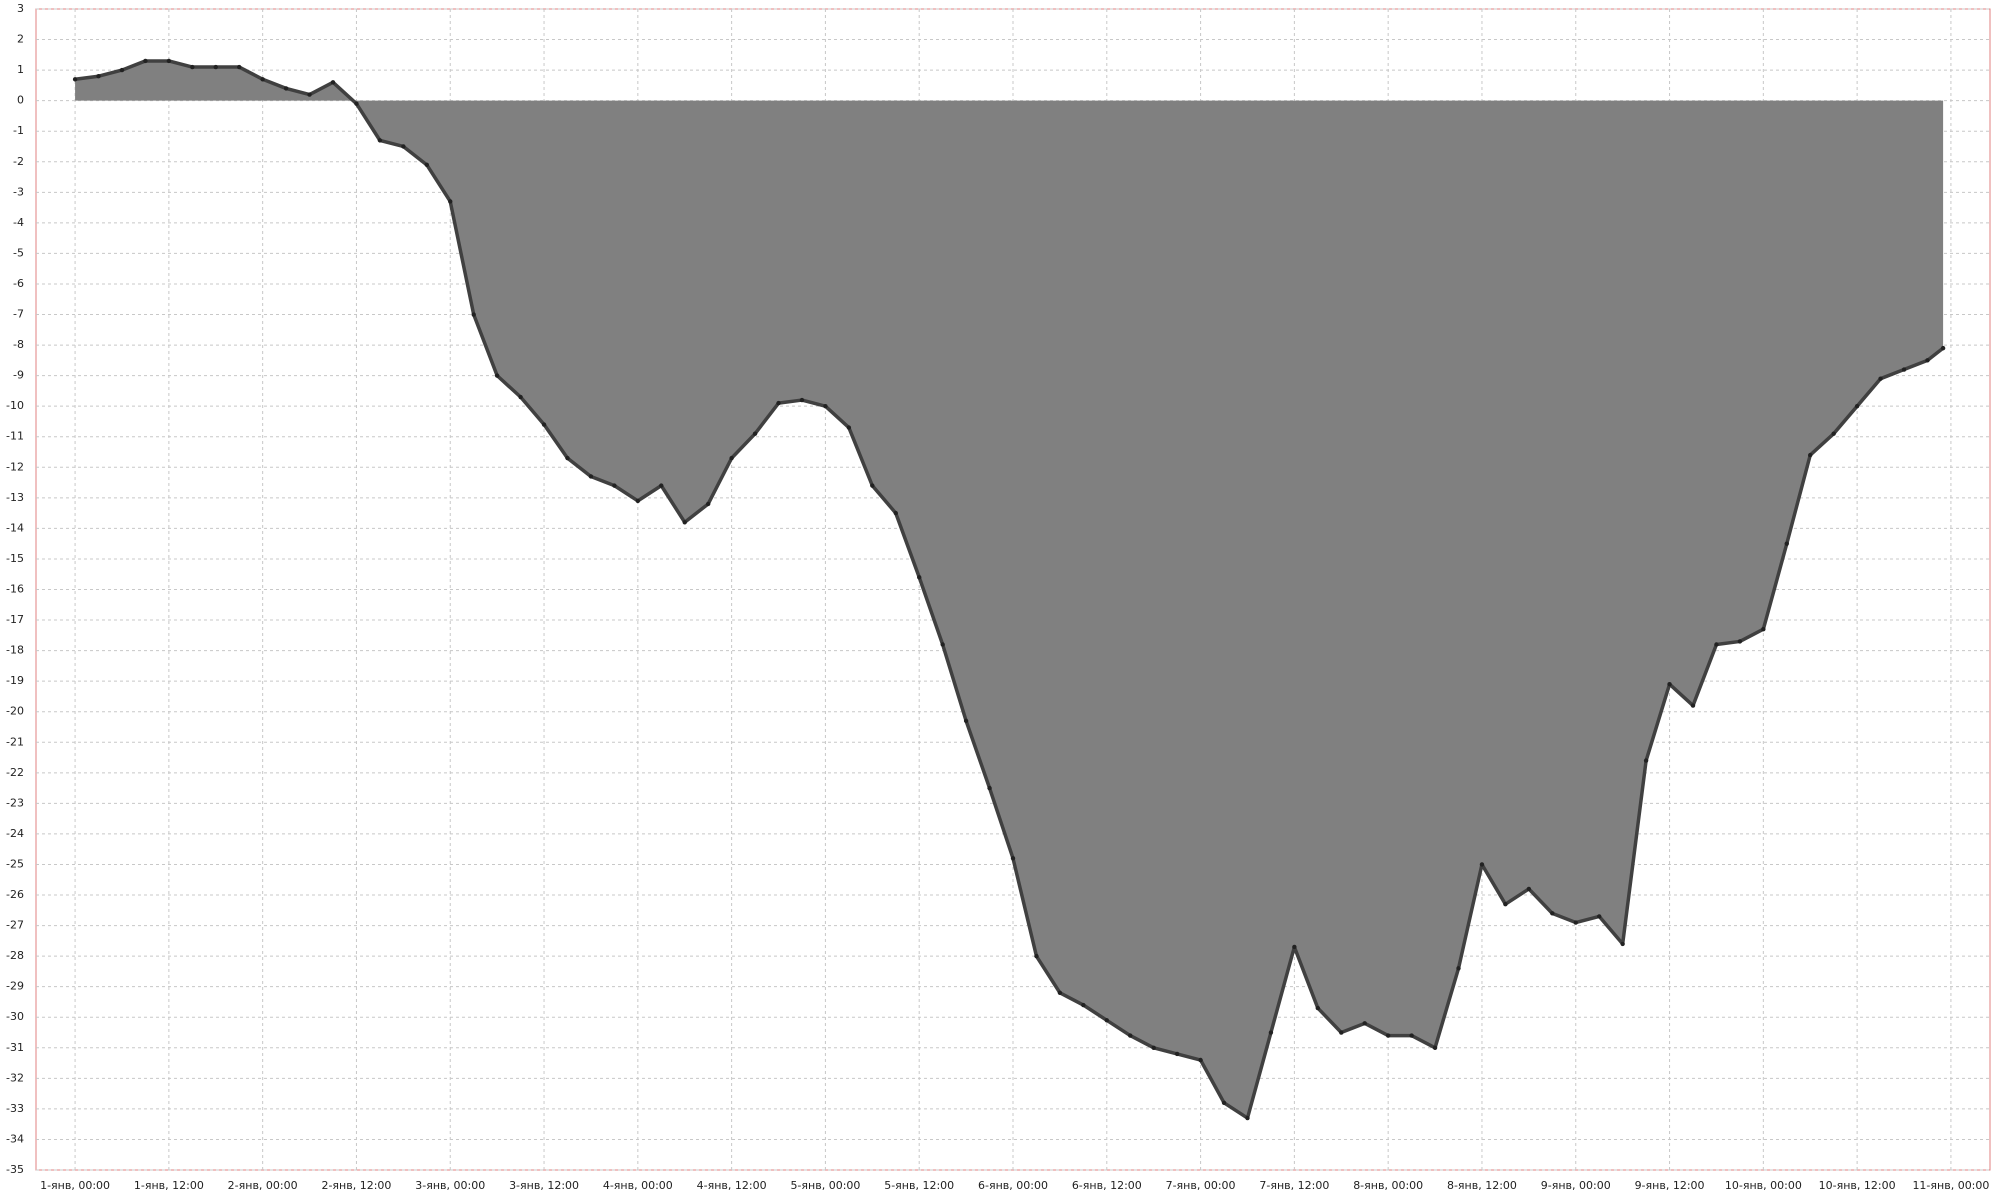 The width and height of the screenshot is (2000, 1200). What do you see at coordinates (450, 1185) in the screenshot?
I see `x-tick-label: 3-янв, 00:00` at bounding box center [450, 1185].